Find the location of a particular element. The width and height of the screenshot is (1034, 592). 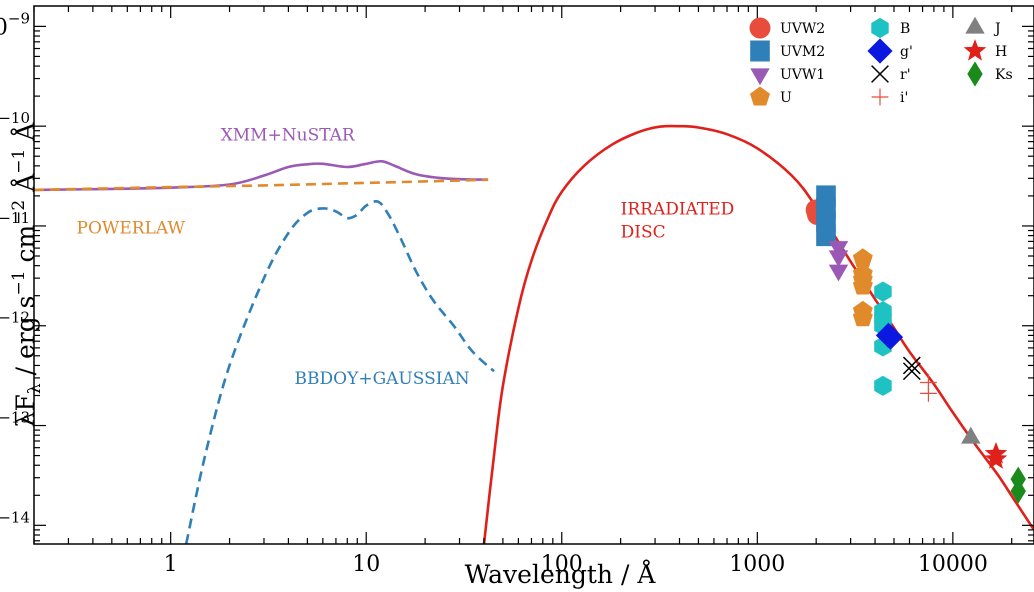

svg-text: λFλ / erg s−1 cm−2 Å−1 Å is located at coordinates (27, 275).